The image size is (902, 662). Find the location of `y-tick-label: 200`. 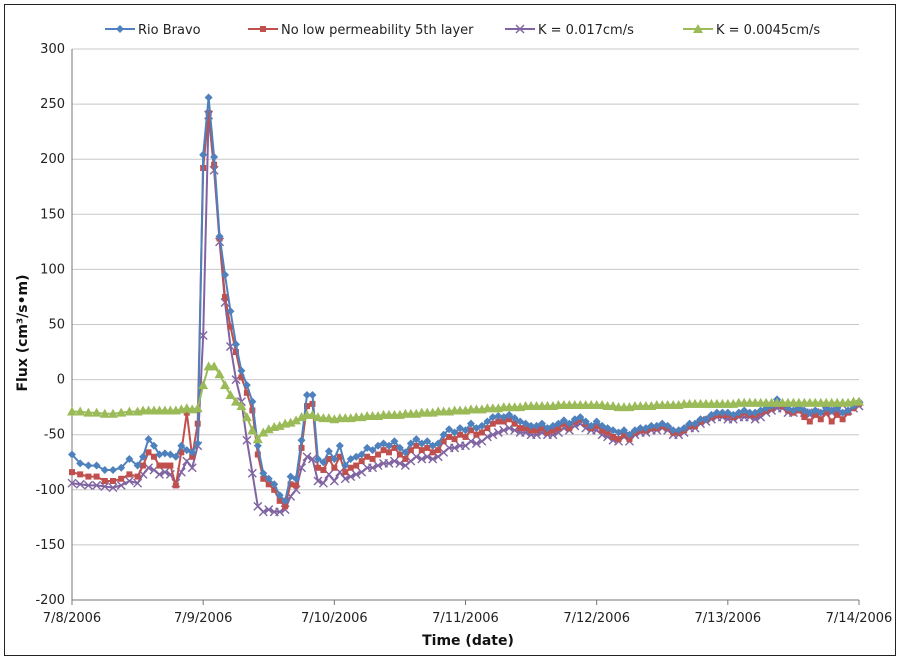

y-tick-label: 200 is located at coordinates (52, 159).